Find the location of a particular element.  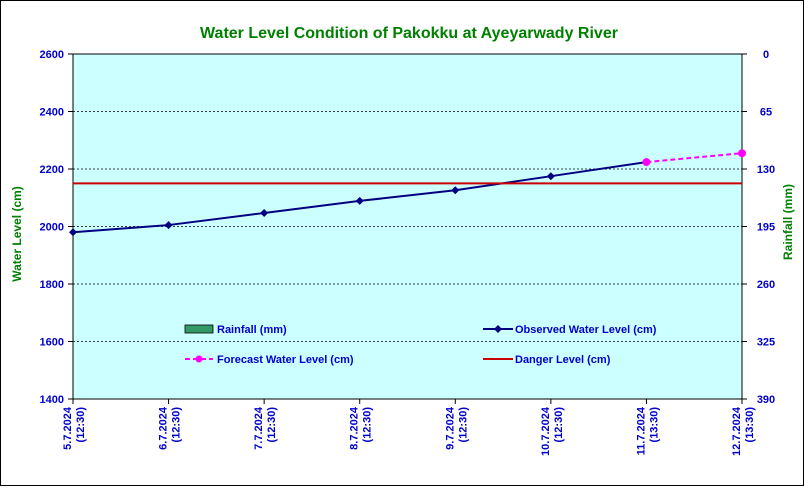

y-tick-label: 1600 is located at coordinates (52, 343).